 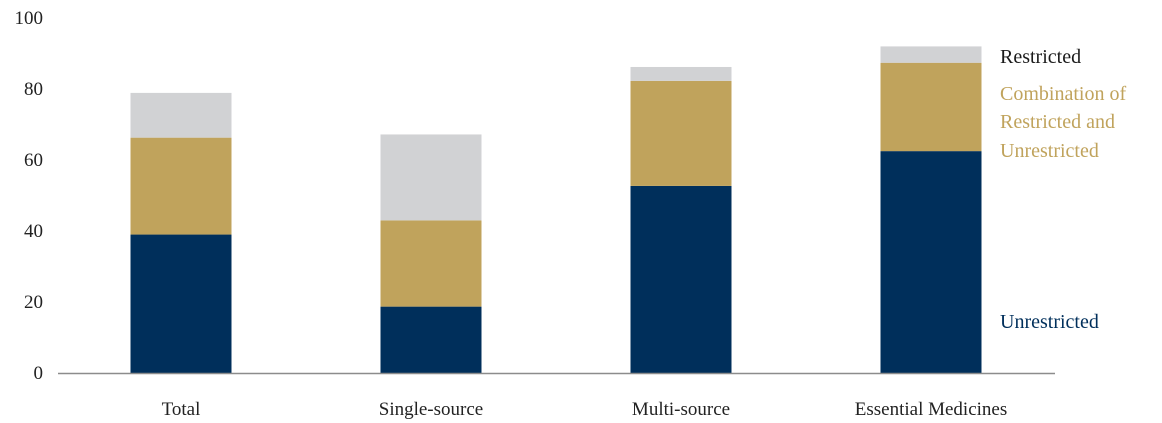 I want to click on legend-label: Restricted and, so click(x=1057, y=122).